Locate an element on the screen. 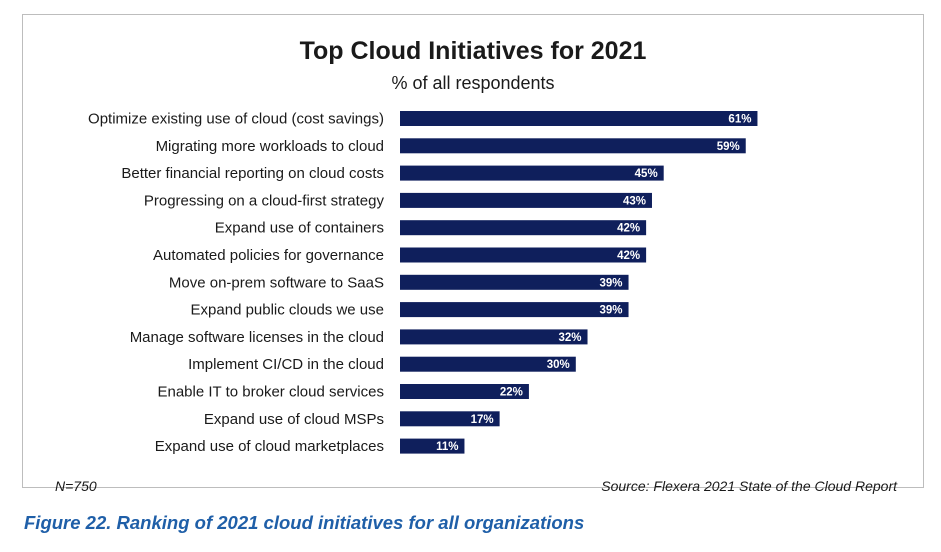 This screenshot has width=941, height=552. category-label: Enable IT to broker cloud services is located at coordinates (270, 392).